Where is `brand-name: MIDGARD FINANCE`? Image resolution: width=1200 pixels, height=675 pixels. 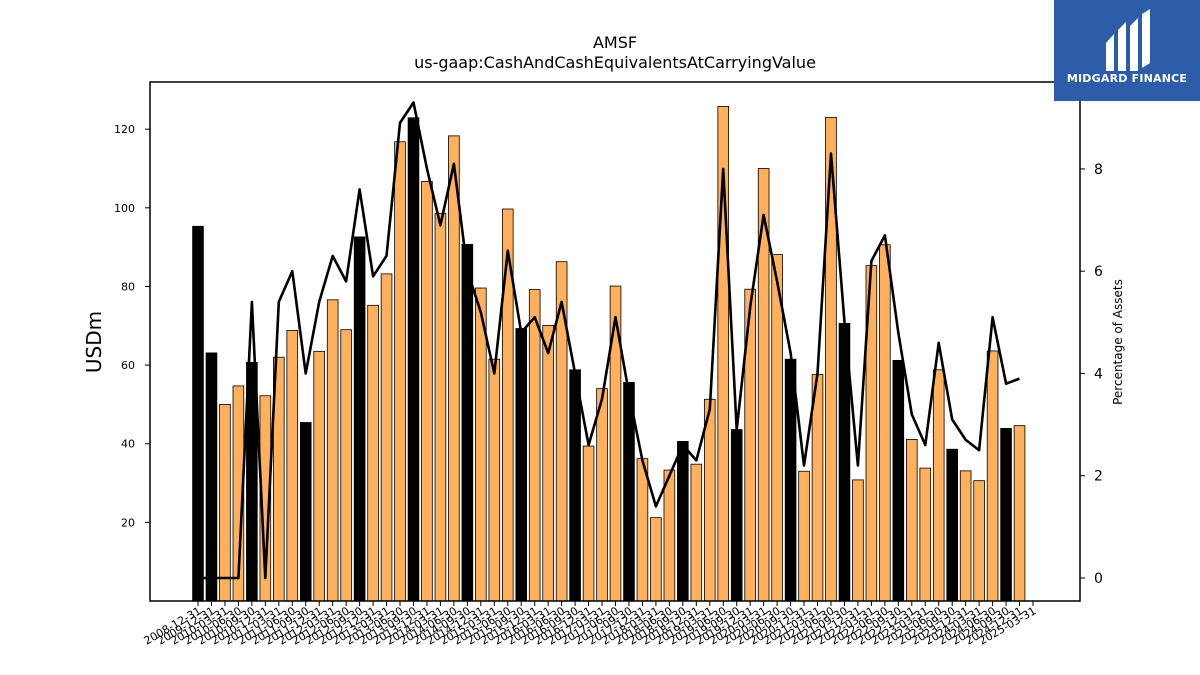 brand-name: MIDGARD FINANCE is located at coordinates (1127, 78).